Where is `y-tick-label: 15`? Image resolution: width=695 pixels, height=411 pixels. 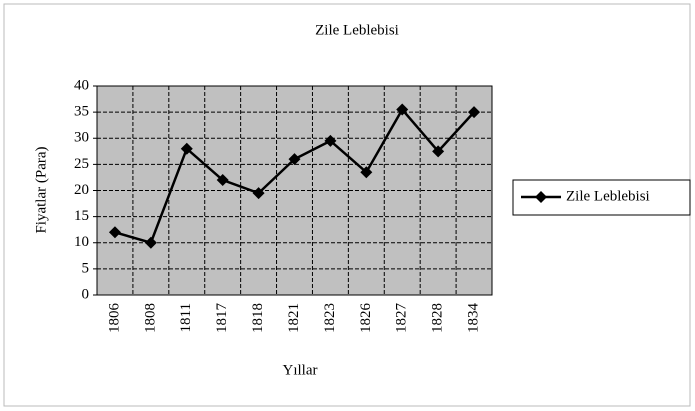 y-tick-label: 15 is located at coordinates (81, 216).